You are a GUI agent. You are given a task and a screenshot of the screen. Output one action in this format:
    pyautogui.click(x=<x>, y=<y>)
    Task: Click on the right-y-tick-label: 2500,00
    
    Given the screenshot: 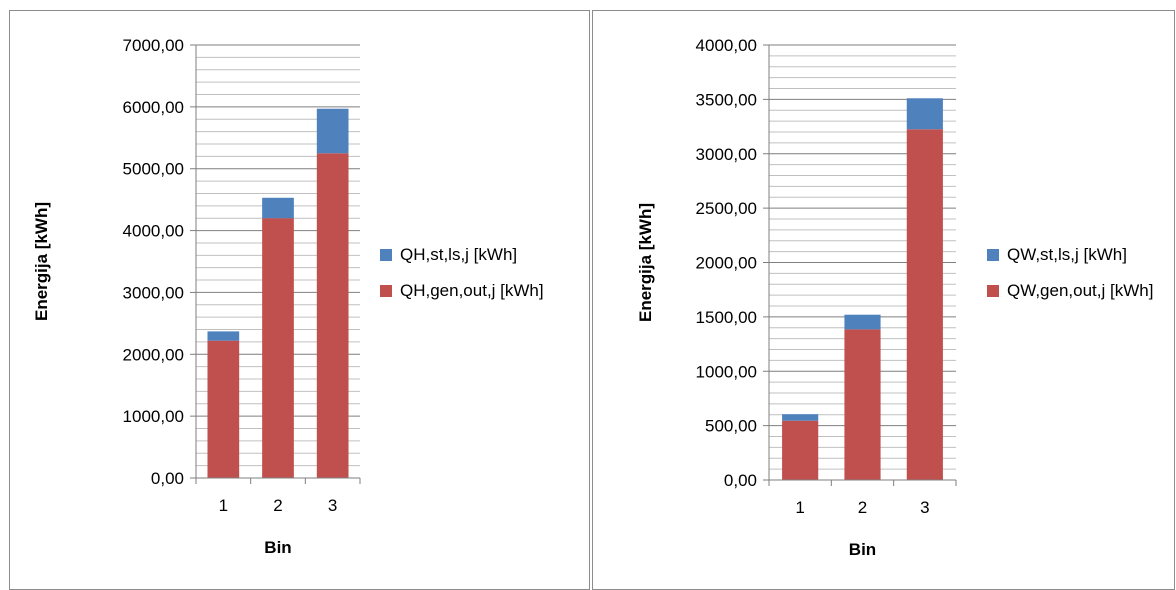 What is the action you would take?
    pyautogui.click(x=726, y=208)
    